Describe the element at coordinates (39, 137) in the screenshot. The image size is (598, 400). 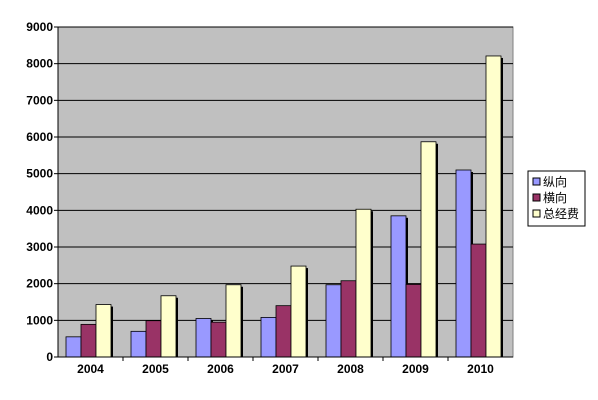
I see `y-tick-label: 6000` at that location.